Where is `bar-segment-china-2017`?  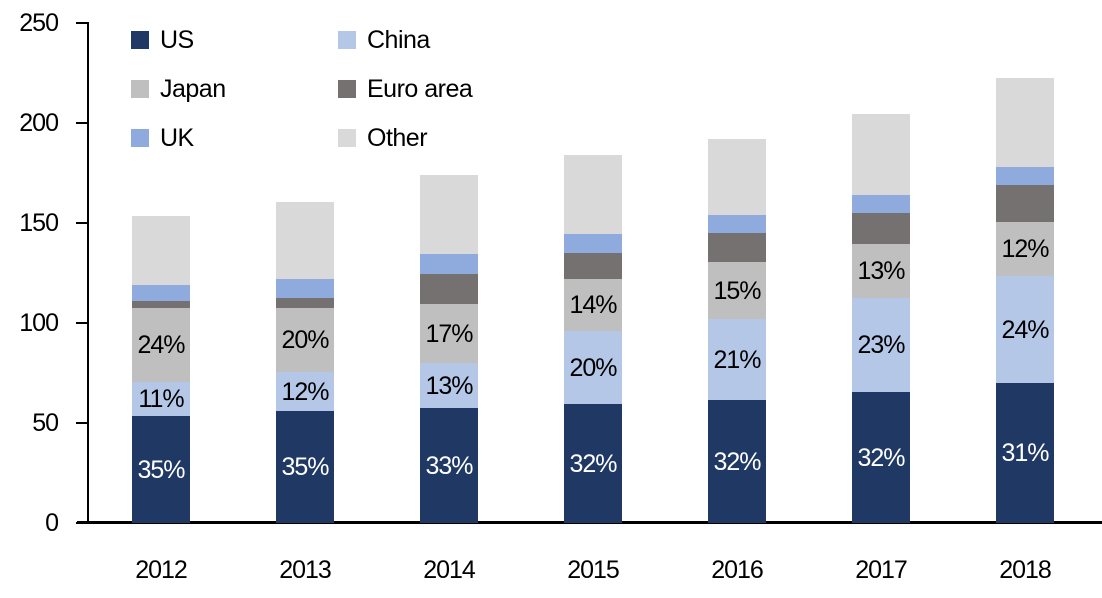
bar-segment-china-2017 is located at coordinates (881, 345).